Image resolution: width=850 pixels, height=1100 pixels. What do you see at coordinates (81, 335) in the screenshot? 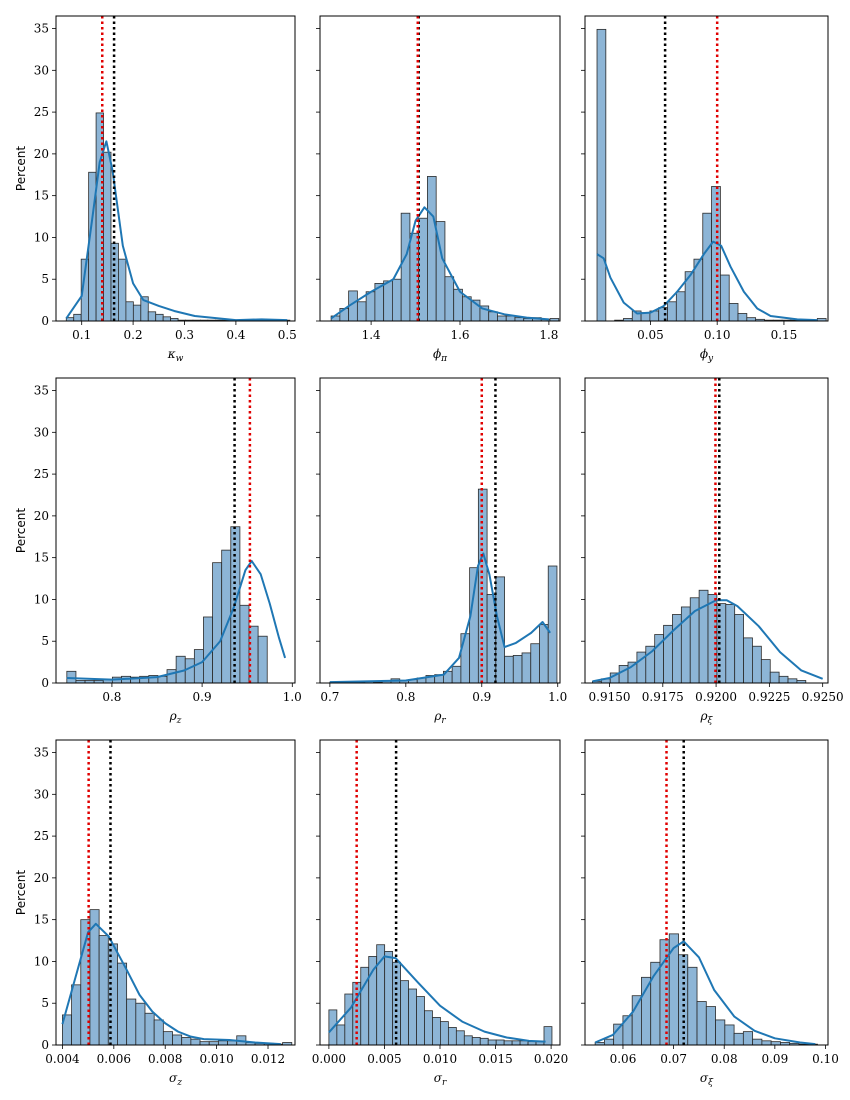
I see `x-tick-label: 0.1` at bounding box center [81, 335].